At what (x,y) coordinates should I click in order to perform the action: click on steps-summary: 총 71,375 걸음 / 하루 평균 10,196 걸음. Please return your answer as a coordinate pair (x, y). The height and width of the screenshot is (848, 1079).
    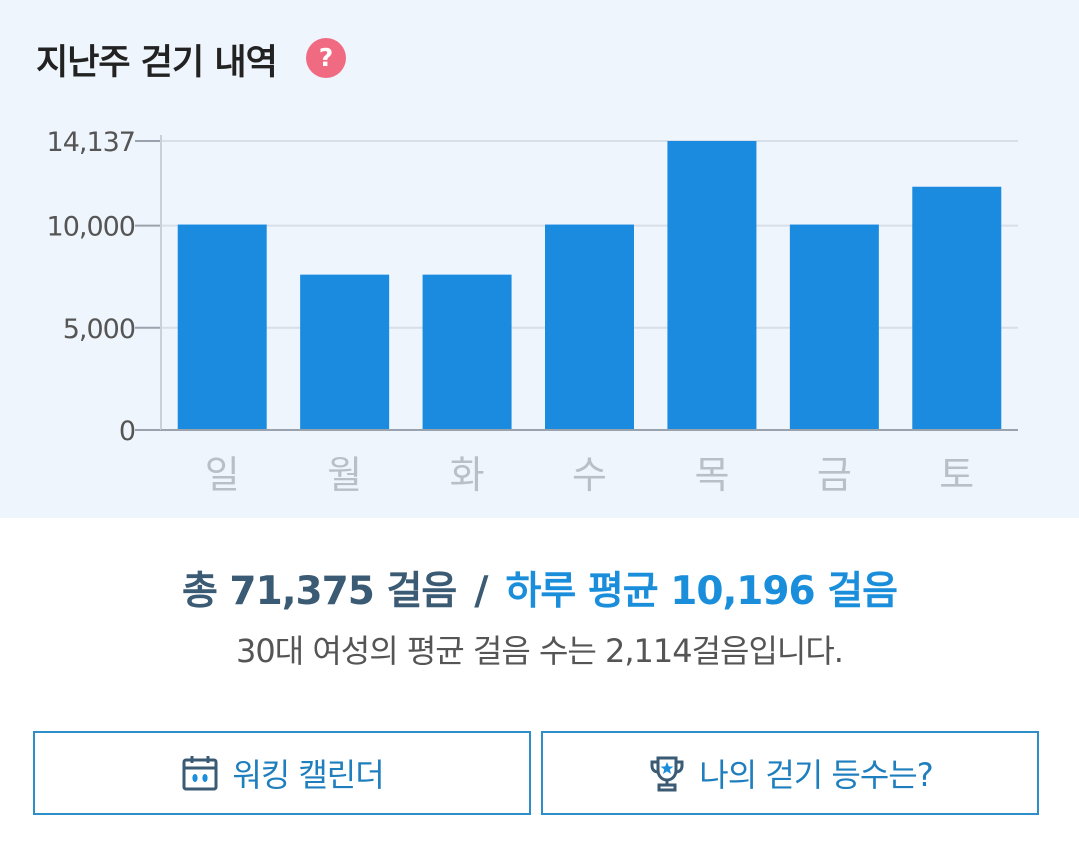
    Looking at the image, I should click on (539, 588).